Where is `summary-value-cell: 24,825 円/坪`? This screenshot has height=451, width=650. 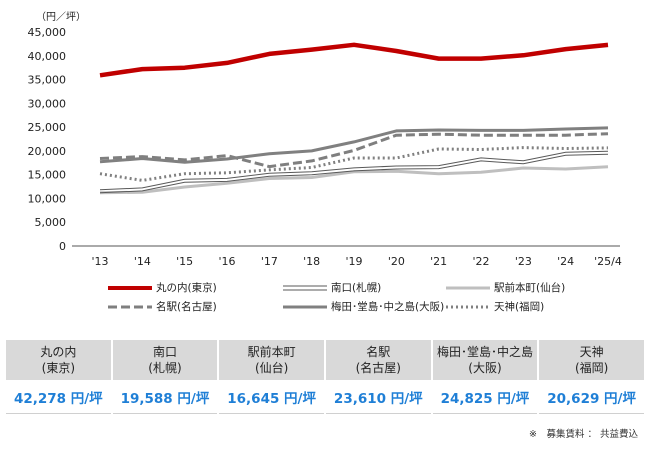
summary-value-cell: 24,825 円/坪 is located at coordinates (485, 397).